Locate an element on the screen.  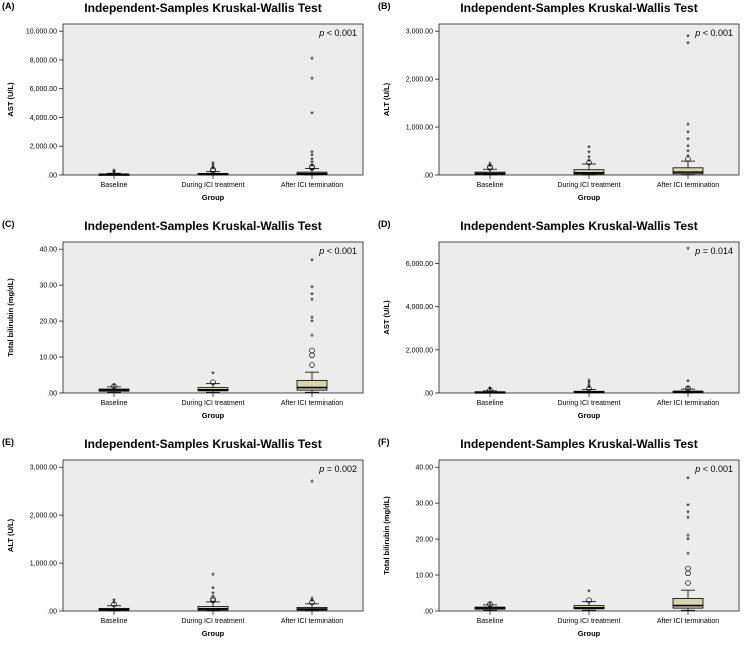
panel-label: (A) is located at coordinates (8, 6).